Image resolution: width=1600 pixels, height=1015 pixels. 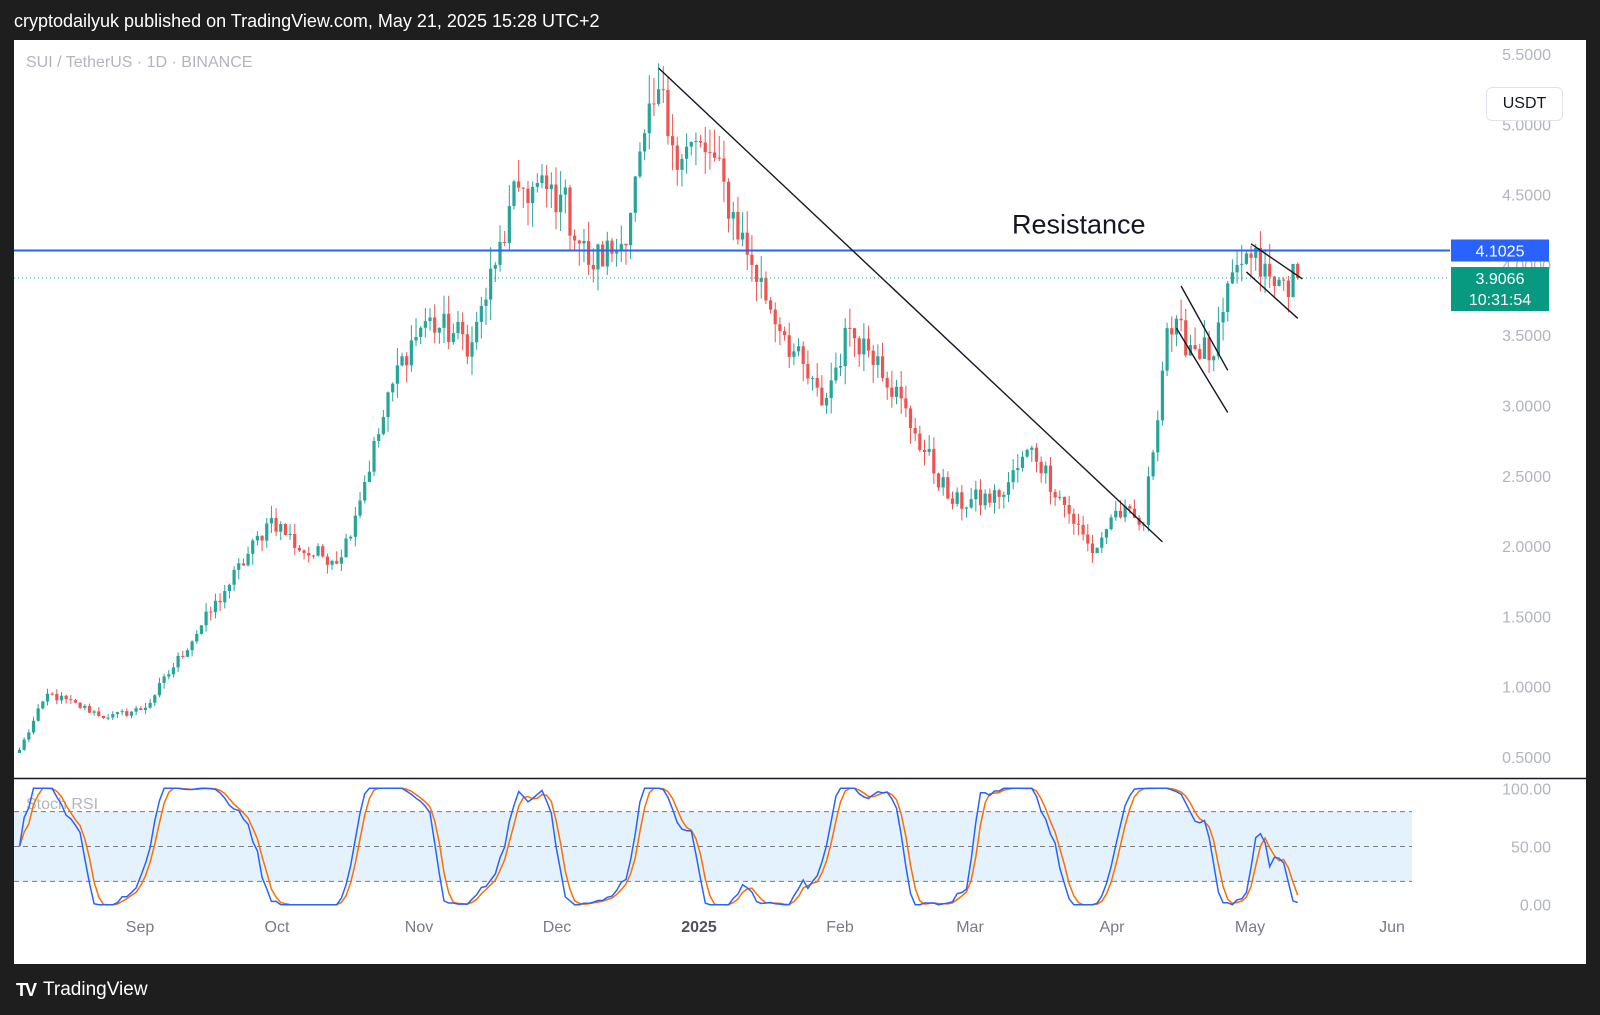 What do you see at coordinates (658, 846) in the screenshot?
I see `stoch-k-line` at bounding box center [658, 846].